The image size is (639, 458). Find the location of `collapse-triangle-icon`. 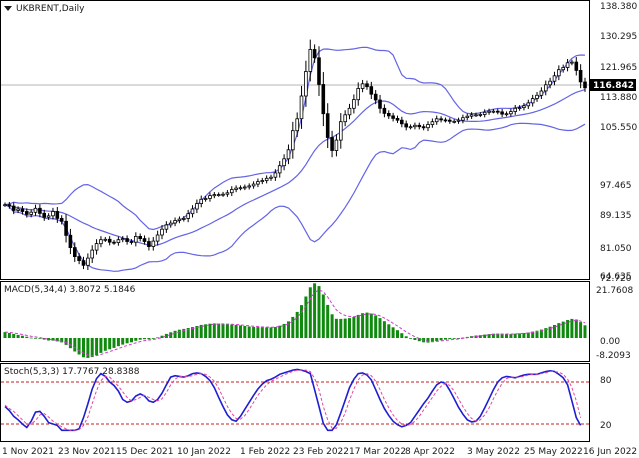

collapse-triangle-icon is located at coordinates (8, 8).